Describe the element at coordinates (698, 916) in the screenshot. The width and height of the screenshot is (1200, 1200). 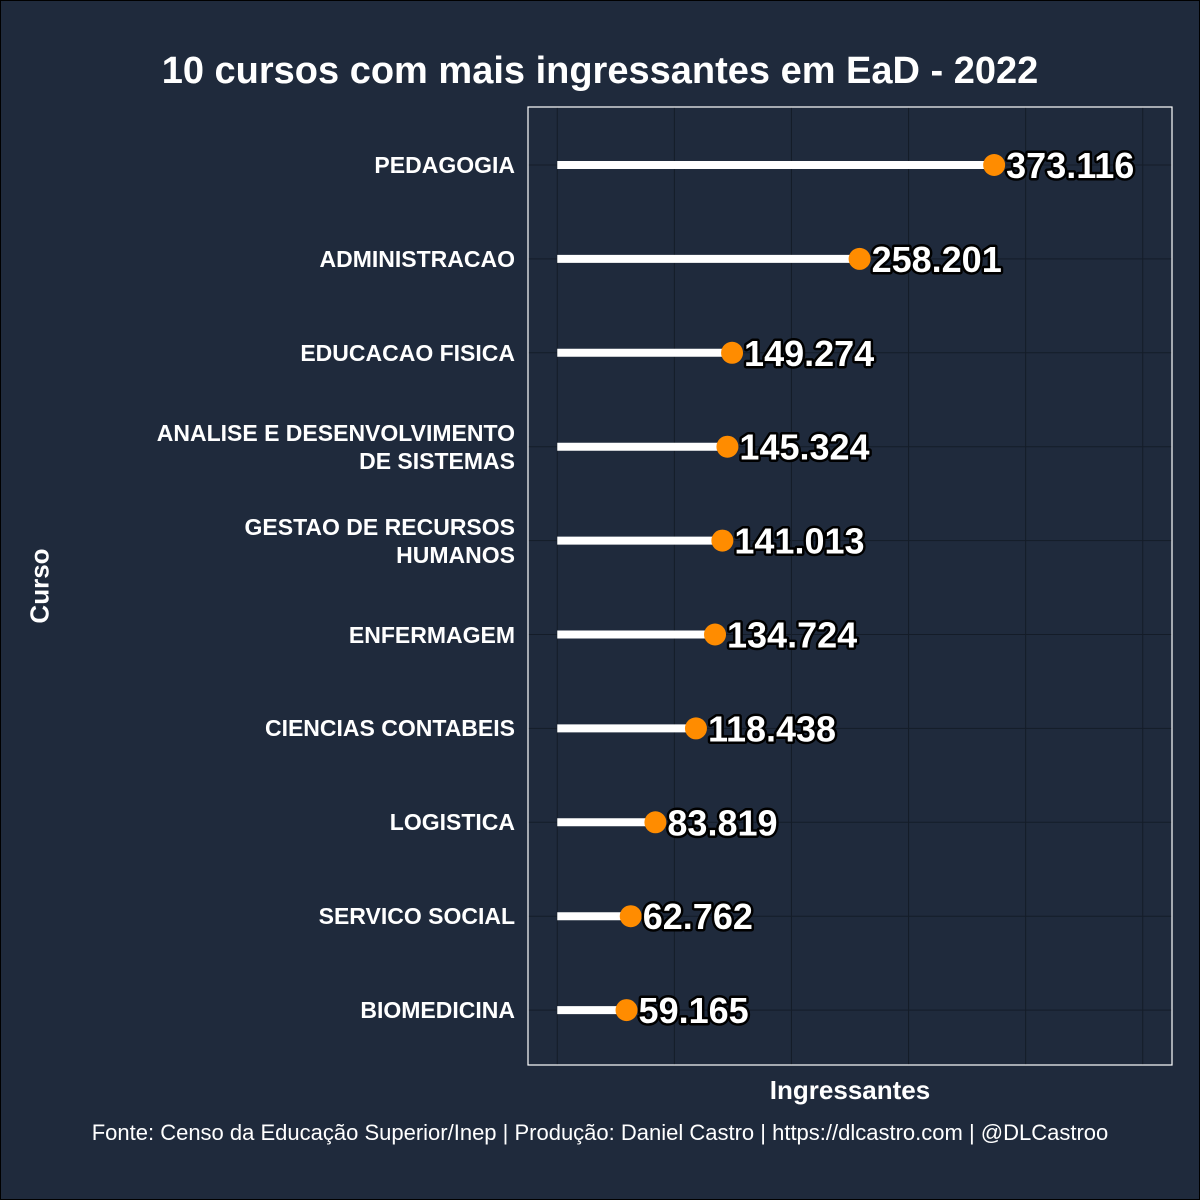
I see `value-label: 62.762` at that location.